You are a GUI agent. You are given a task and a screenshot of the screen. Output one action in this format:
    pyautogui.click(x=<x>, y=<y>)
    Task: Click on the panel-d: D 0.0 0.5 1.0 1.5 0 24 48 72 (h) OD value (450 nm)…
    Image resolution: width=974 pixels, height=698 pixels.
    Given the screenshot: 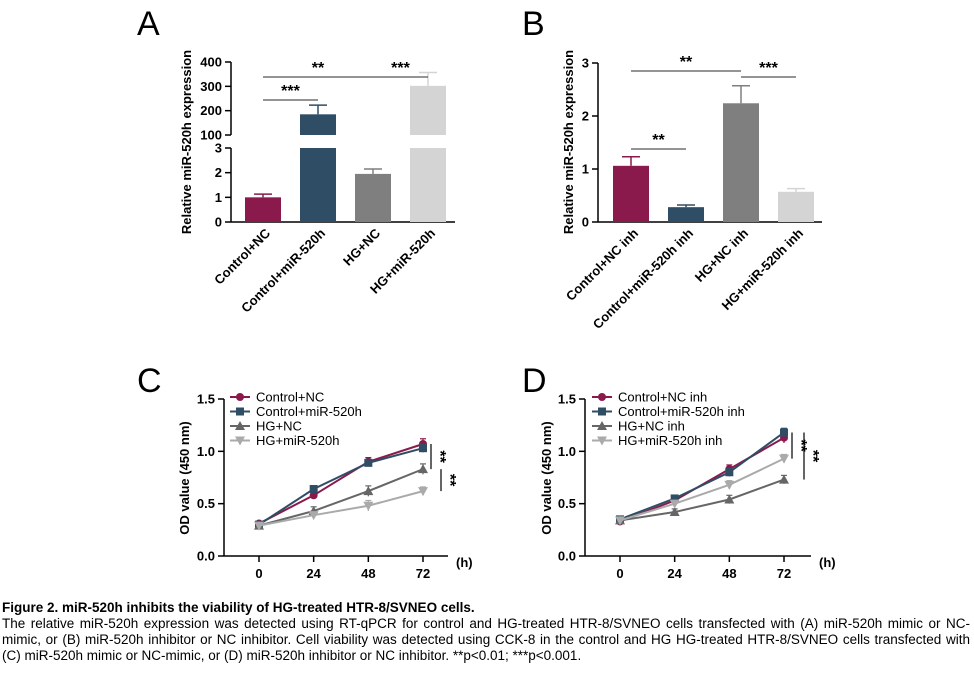 What is the action you would take?
    pyautogui.click(x=679, y=471)
    